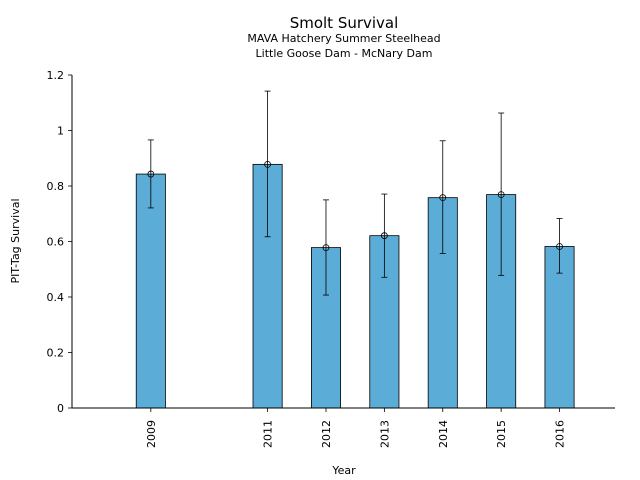 Image resolution: width=640 pixels, height=480 pixels. I want to click on x-tick-label-2009: 2009, so click(151, 434).